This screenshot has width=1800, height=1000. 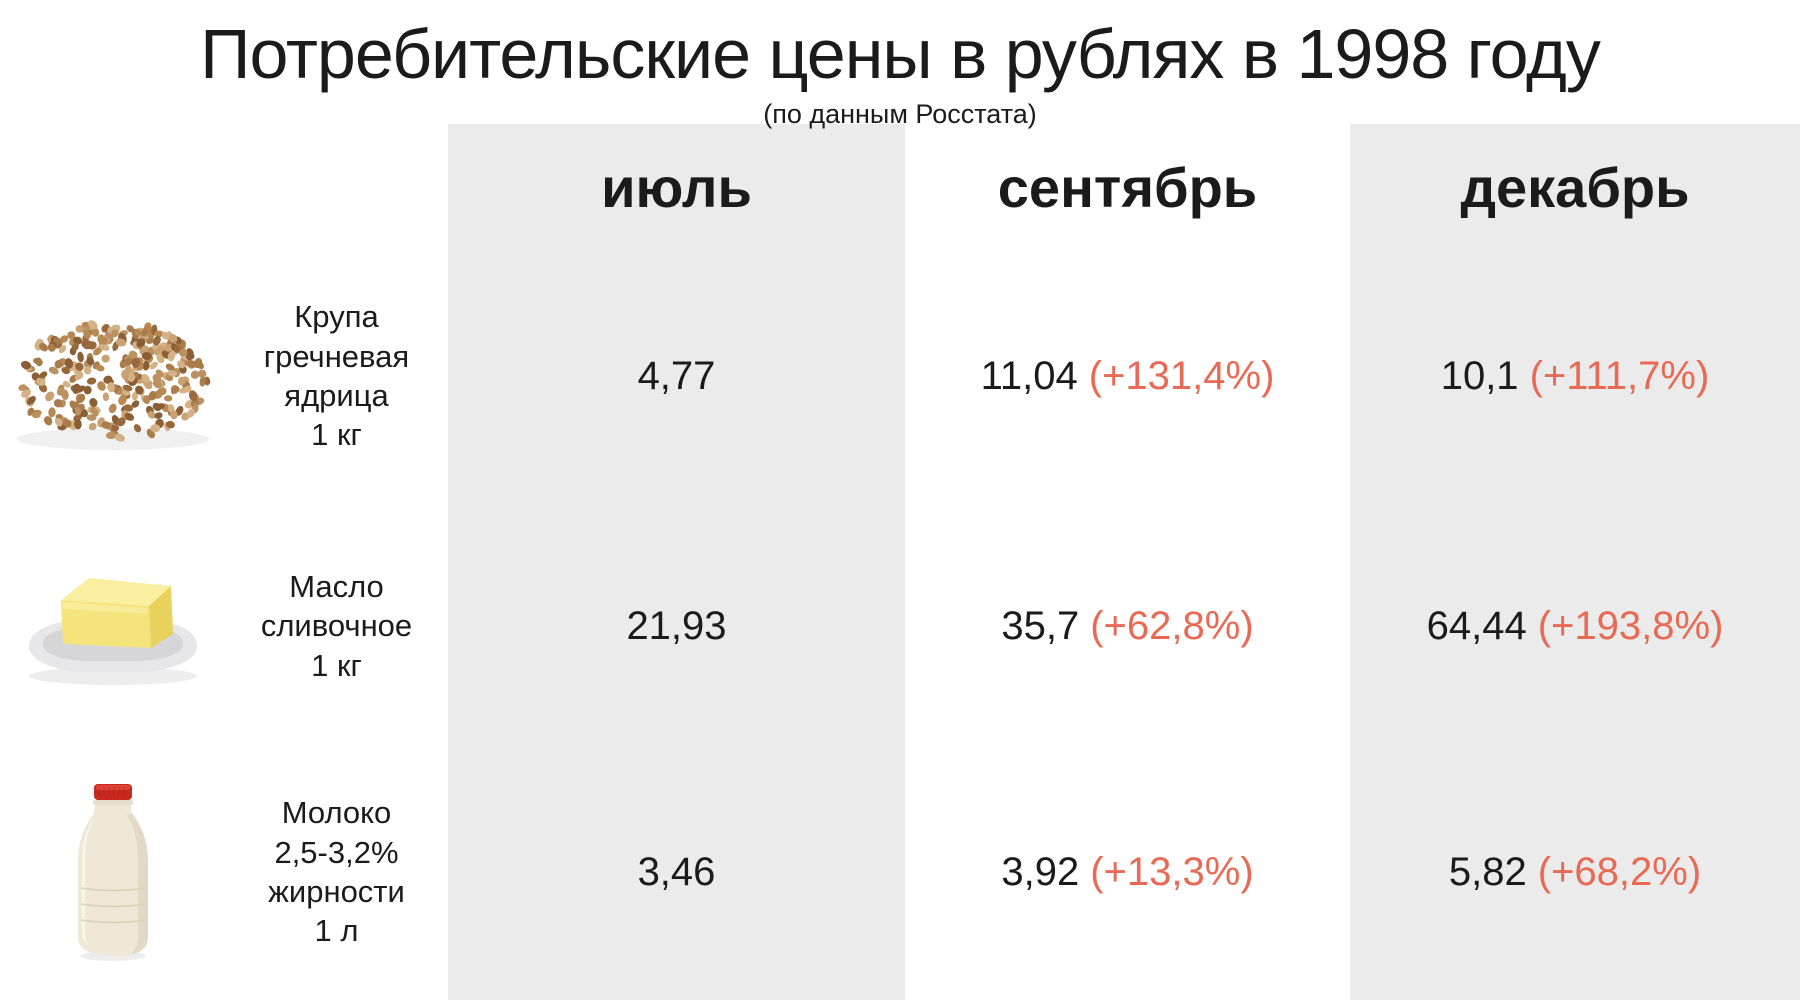 I want to click on butter-image-cell, so click(x=112, y=626).